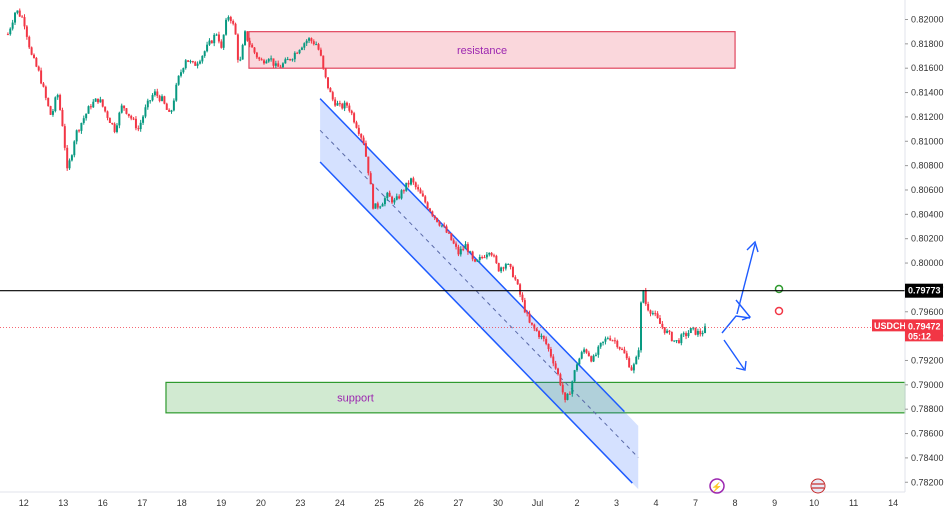  I want to click on y-tick-label: 0.81000, so click(927, 141).